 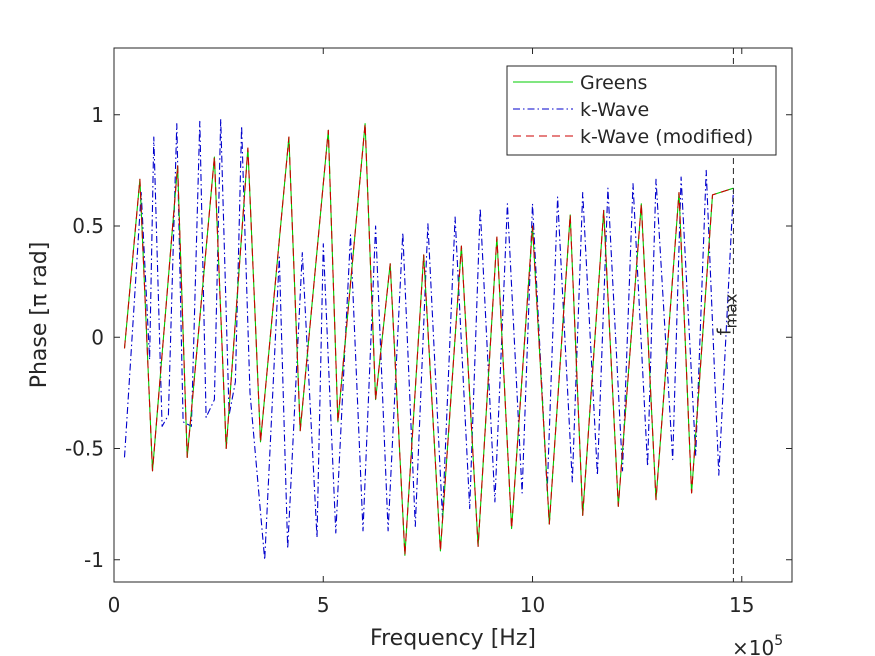 What do you see at coordinates (114, 605) in the screenshot?
I see `x-tick-label: 0` at bounding box center [114, 605].